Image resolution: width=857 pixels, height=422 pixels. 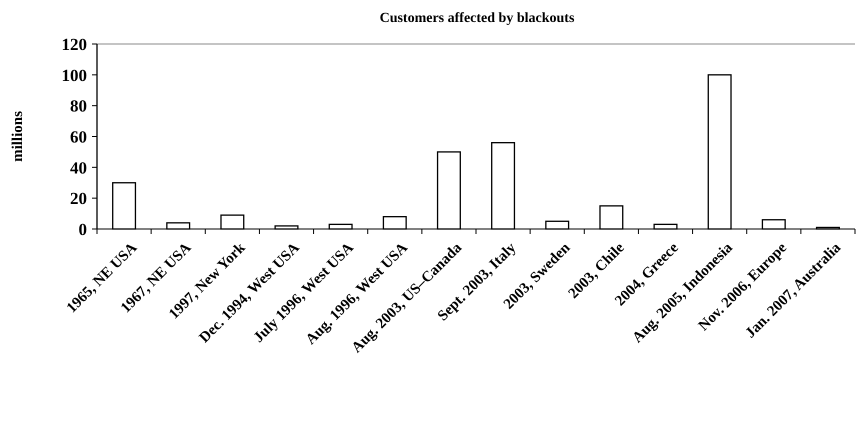 What do you see at coordinates (18, 136) in the screenshot?
I see `y-axis-title: millions` at bounding box center [18, 136].